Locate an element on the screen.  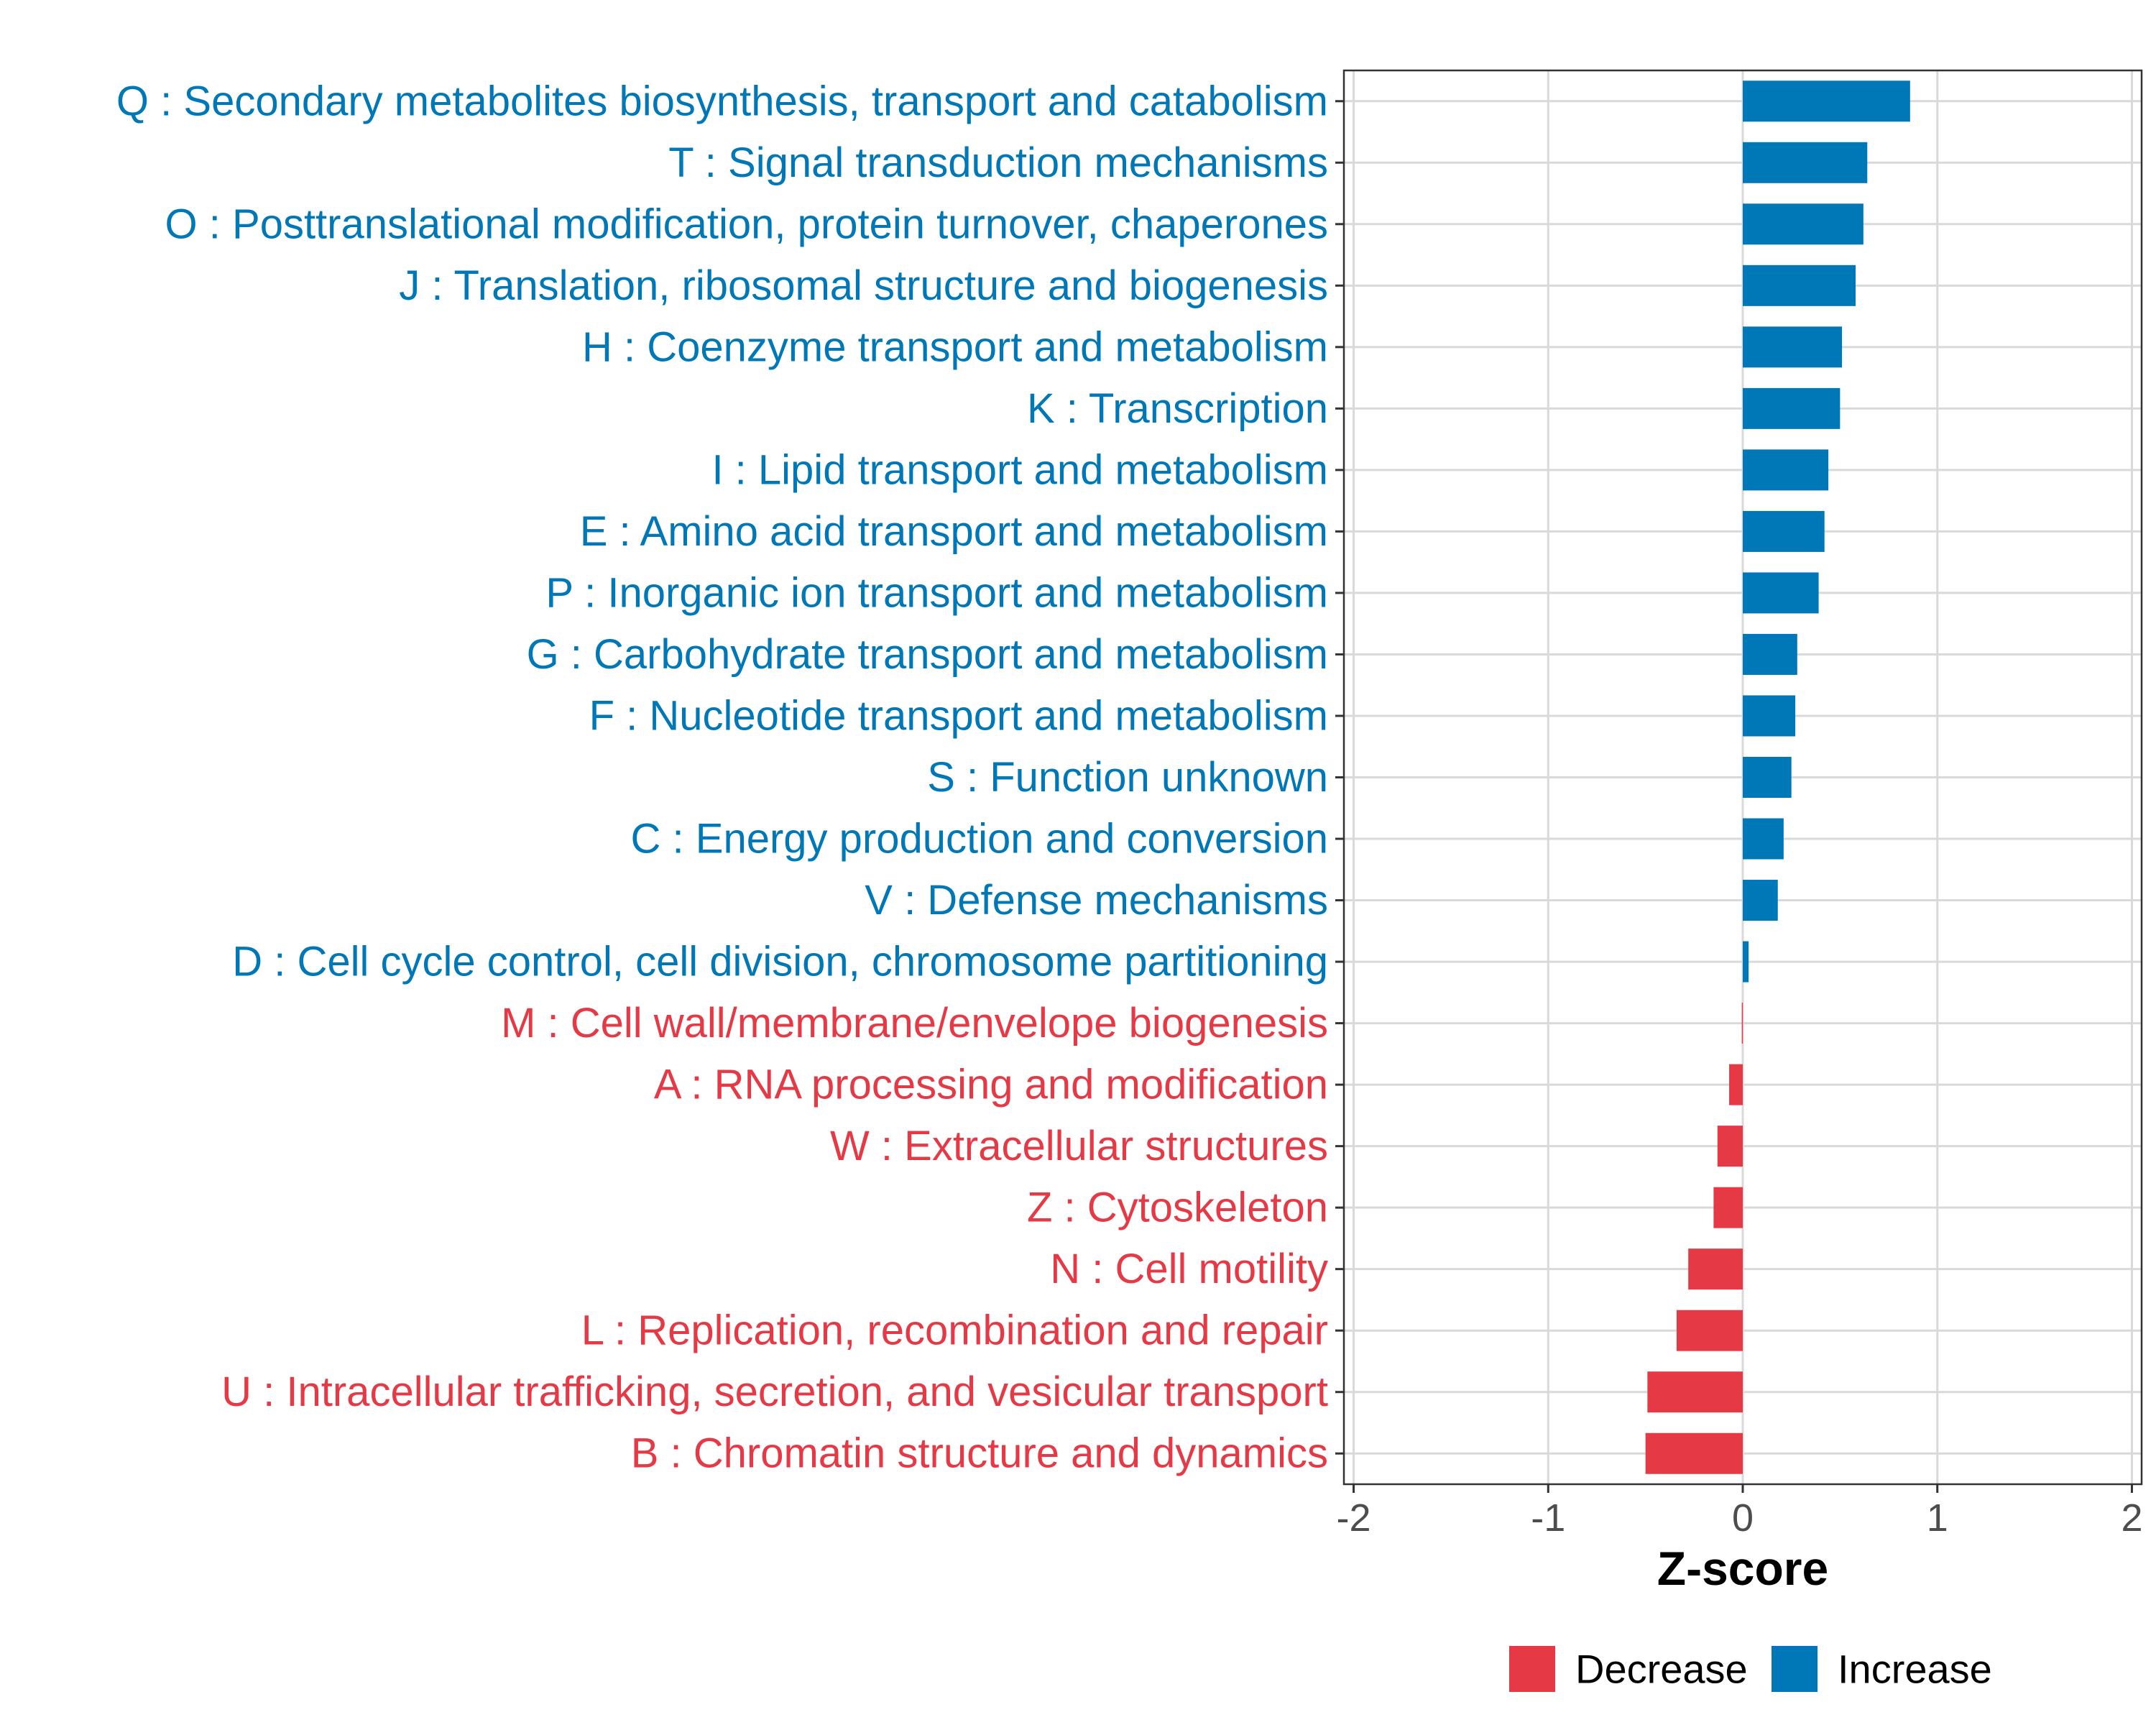
y-axis-ticks is located at coordinates (1339, 777).